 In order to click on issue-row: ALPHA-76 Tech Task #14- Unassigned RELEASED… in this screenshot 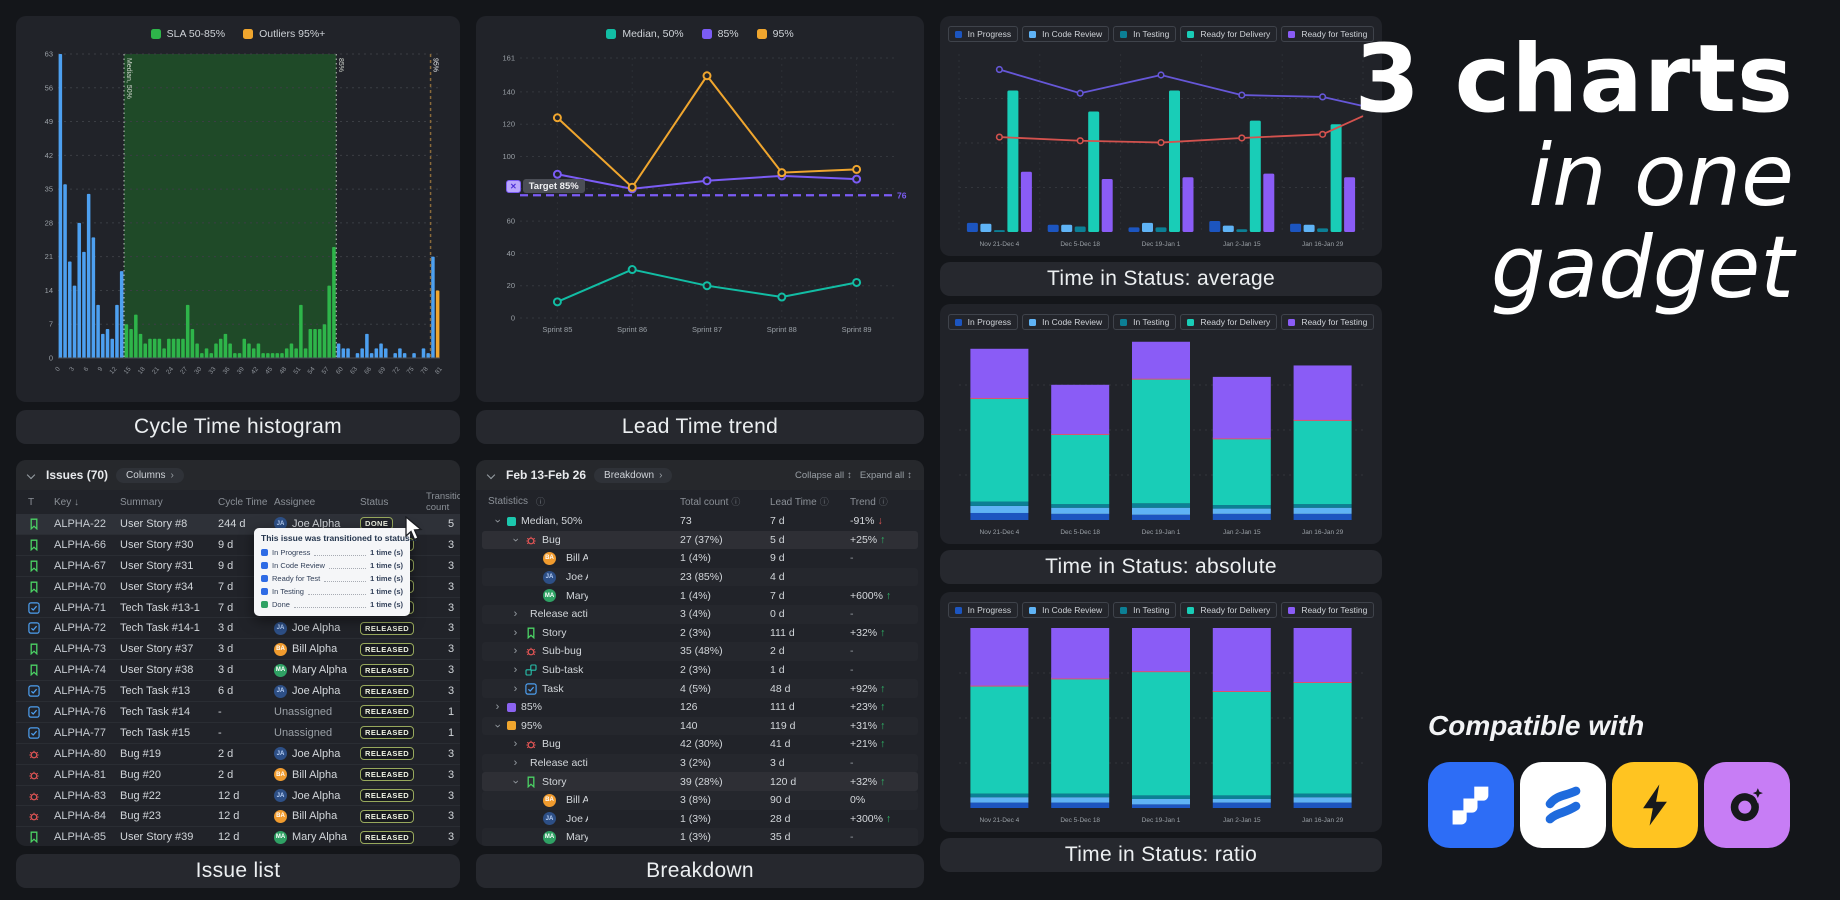, I will do `click(238, 712)`.